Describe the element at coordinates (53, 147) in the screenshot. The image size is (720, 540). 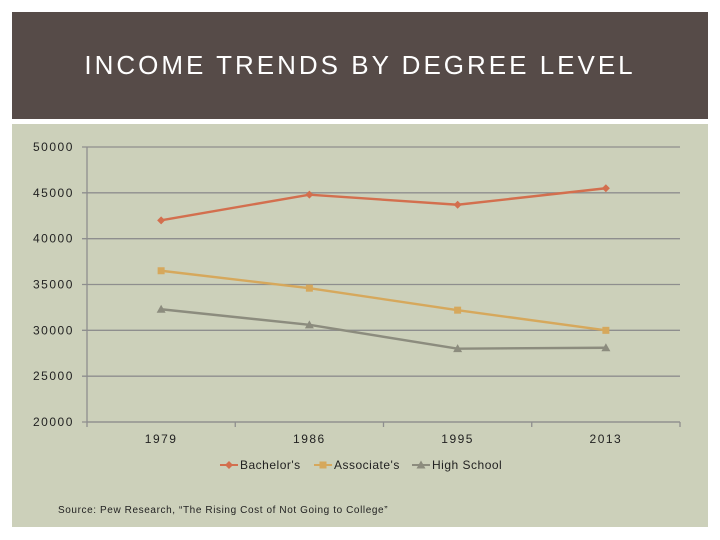
I see `y-tick-label: 50000` at that location.